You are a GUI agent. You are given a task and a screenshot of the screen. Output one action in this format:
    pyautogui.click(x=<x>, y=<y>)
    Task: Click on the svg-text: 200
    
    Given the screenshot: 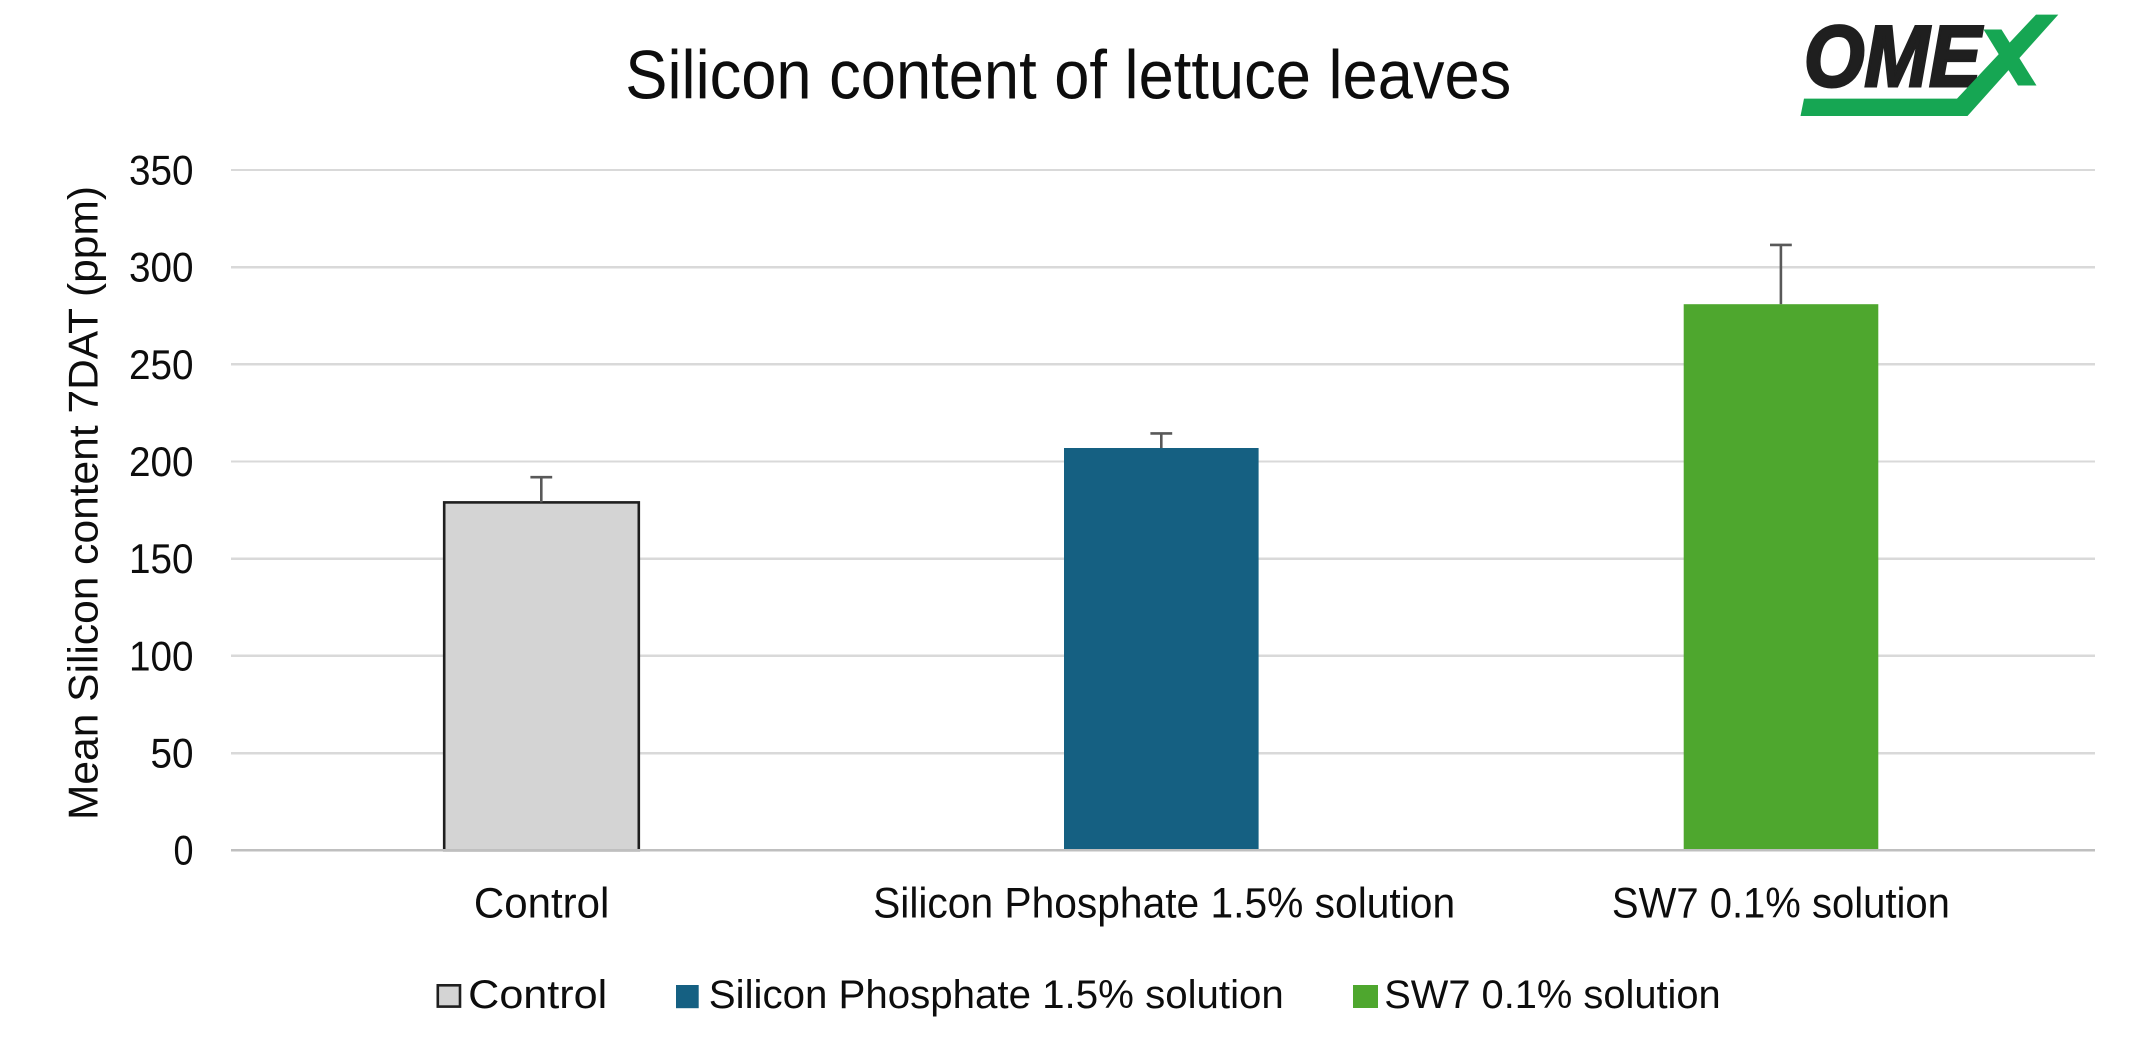 What is the action you would take?
    pyautogui.click(x=161, y=461)
    